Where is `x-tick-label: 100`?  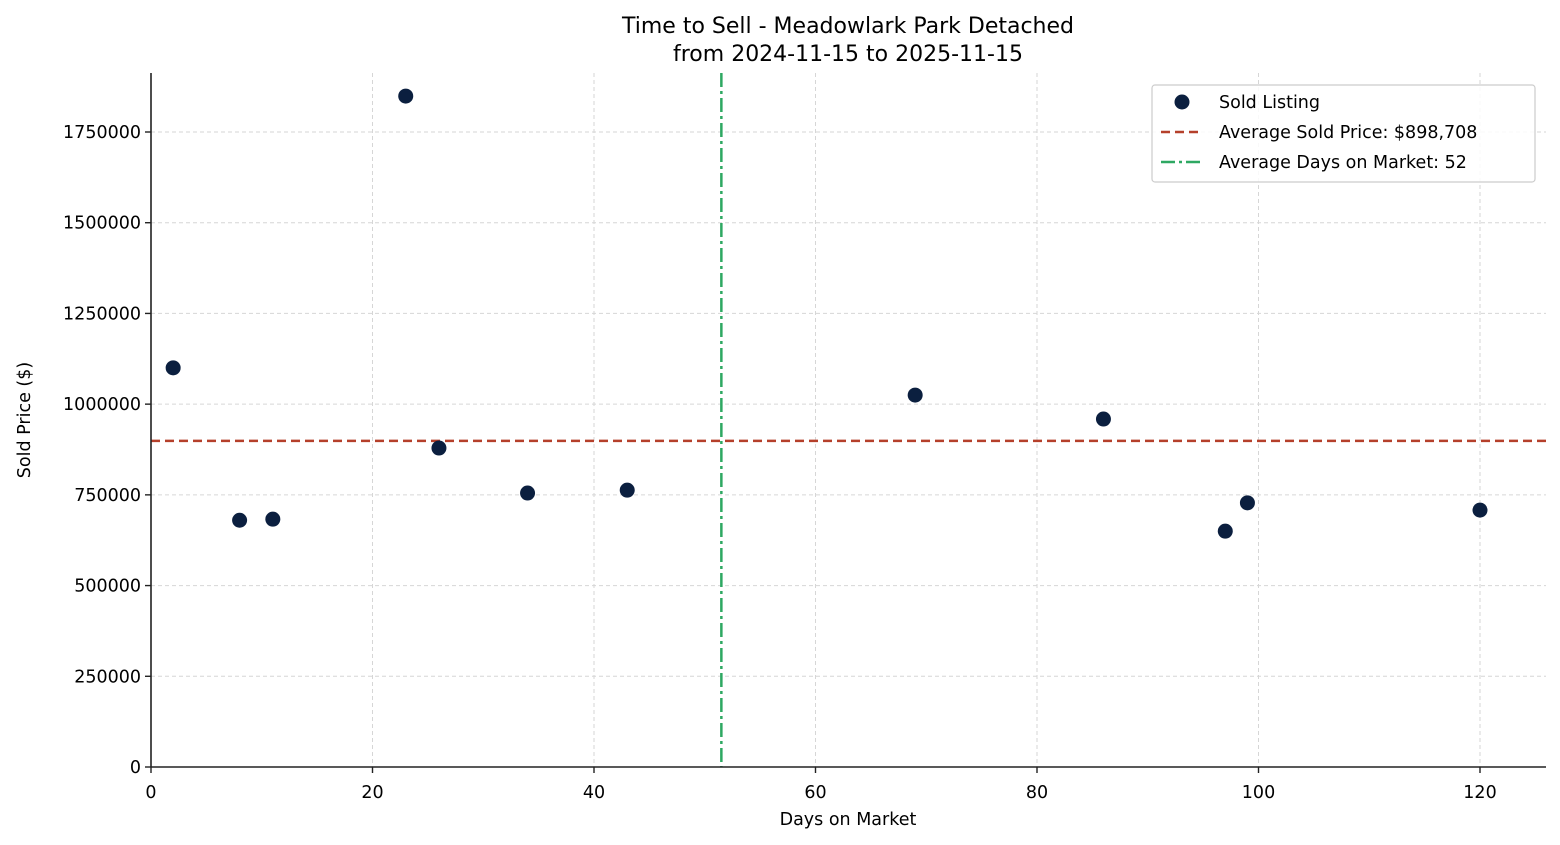 x-tick-label: 100 is located at coordinates (1258, 793).